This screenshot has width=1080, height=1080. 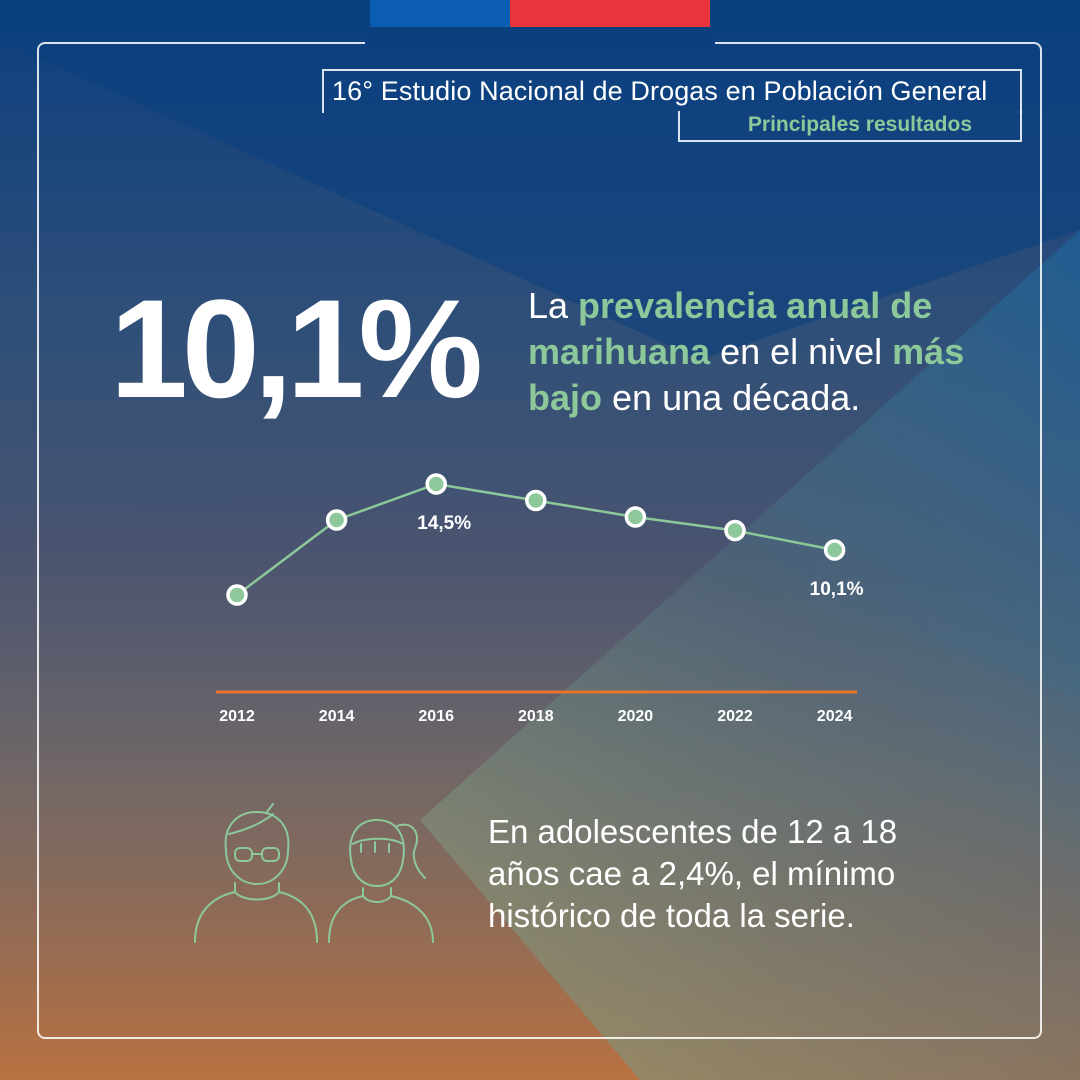 I want to click on teen-icons, so click(x=314, y=873).